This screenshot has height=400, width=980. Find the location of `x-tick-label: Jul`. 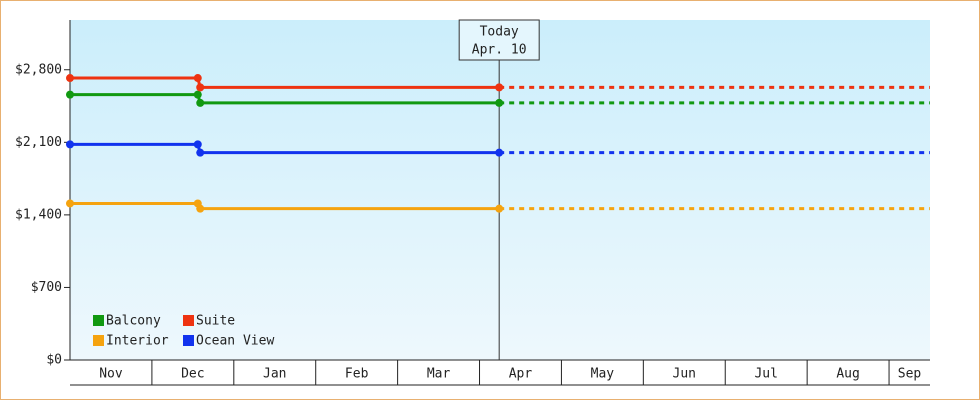

x-tick-label: Jul is located at coordinates (765, 374).